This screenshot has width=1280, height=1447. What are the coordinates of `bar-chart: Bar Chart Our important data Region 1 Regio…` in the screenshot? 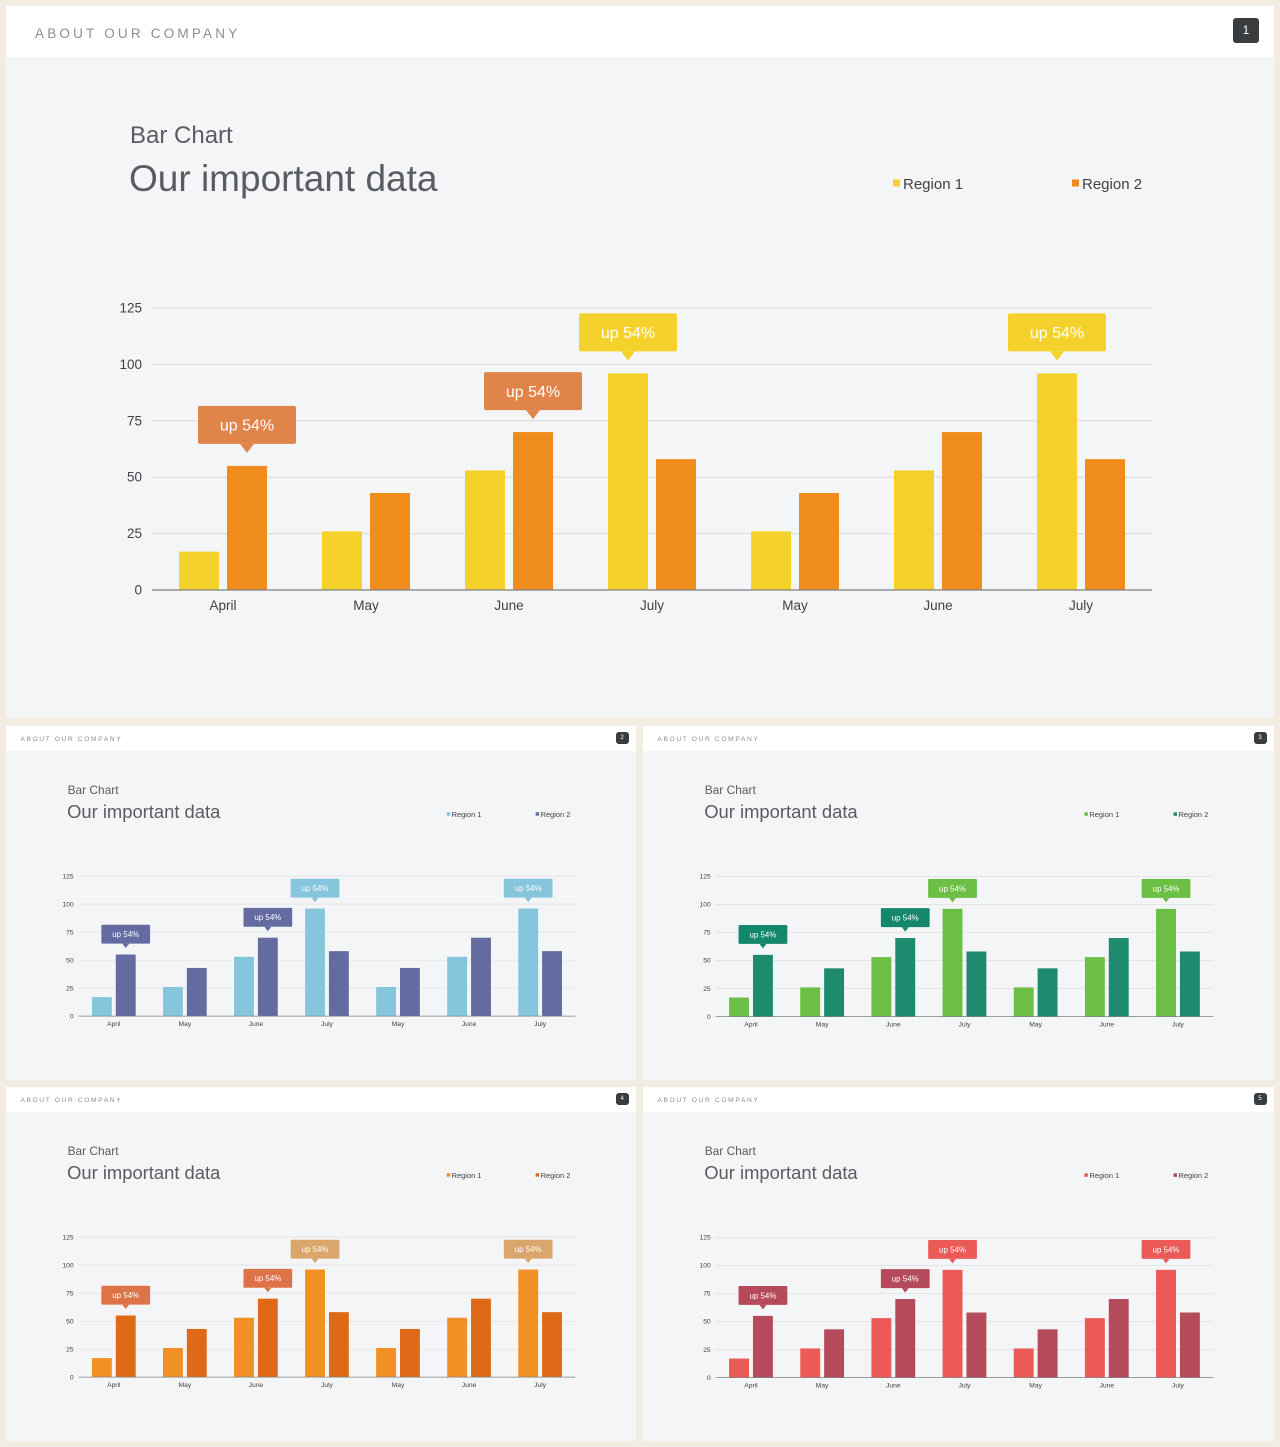 It's located at (956, 906).